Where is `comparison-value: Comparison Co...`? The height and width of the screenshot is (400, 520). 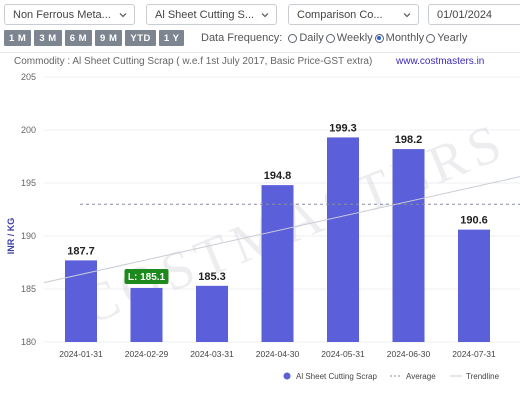
comparison-value: Comparison Co... is located at coordinates (340, 14).